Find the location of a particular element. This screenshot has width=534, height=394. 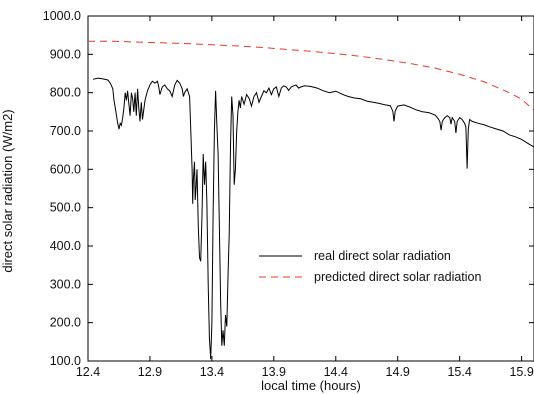

y-tick-label: 200.0 is located at coordinates (65, 323).